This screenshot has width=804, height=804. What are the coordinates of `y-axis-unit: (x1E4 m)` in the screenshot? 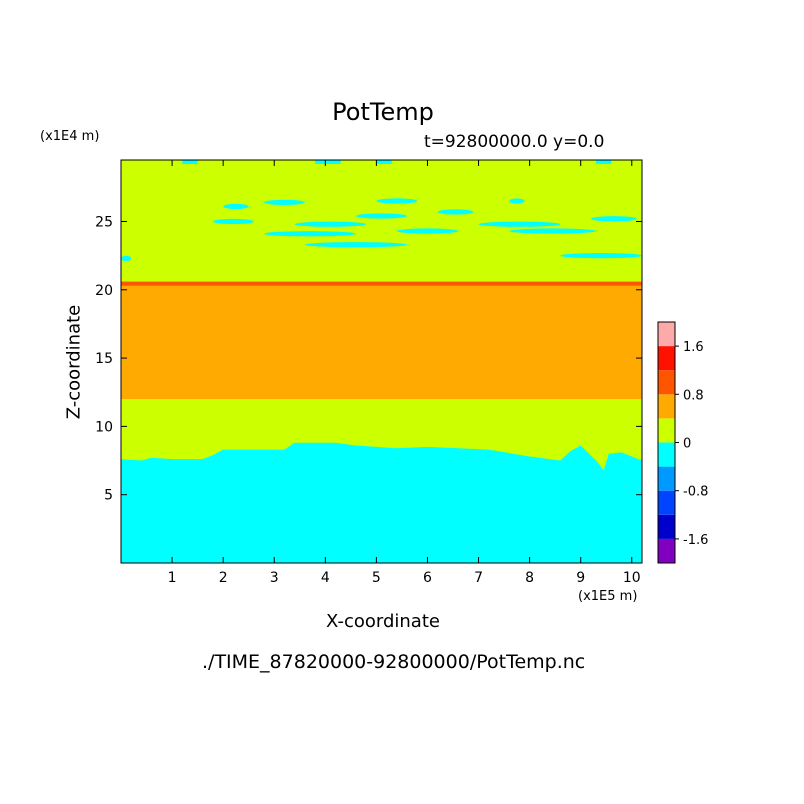 It's located at (70, 136).